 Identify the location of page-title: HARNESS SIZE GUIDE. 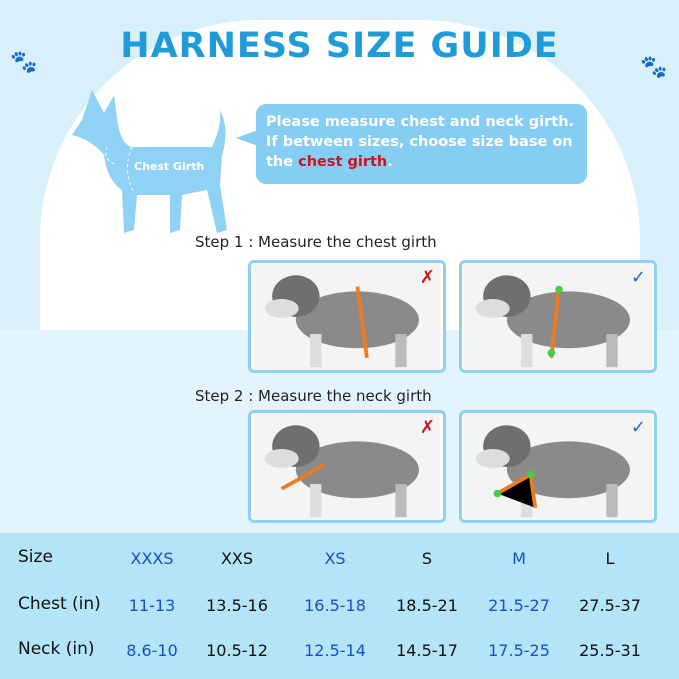
(339, 46).